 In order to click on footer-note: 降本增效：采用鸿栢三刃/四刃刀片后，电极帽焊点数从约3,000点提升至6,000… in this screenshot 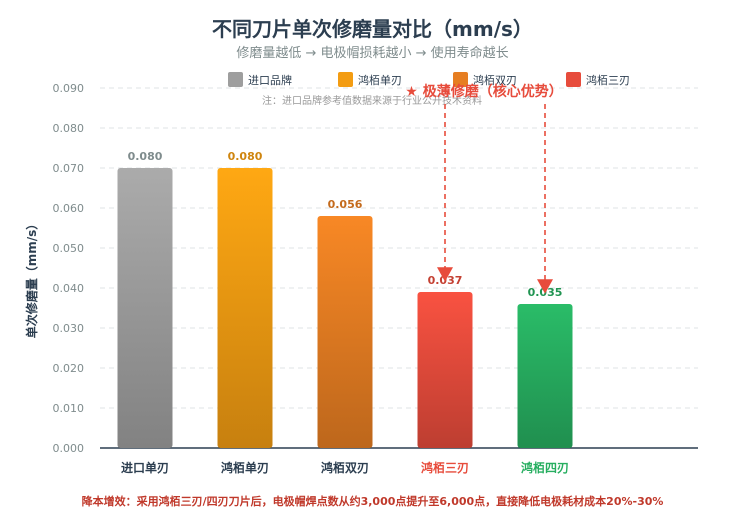, I will do `click(373, 501)`.